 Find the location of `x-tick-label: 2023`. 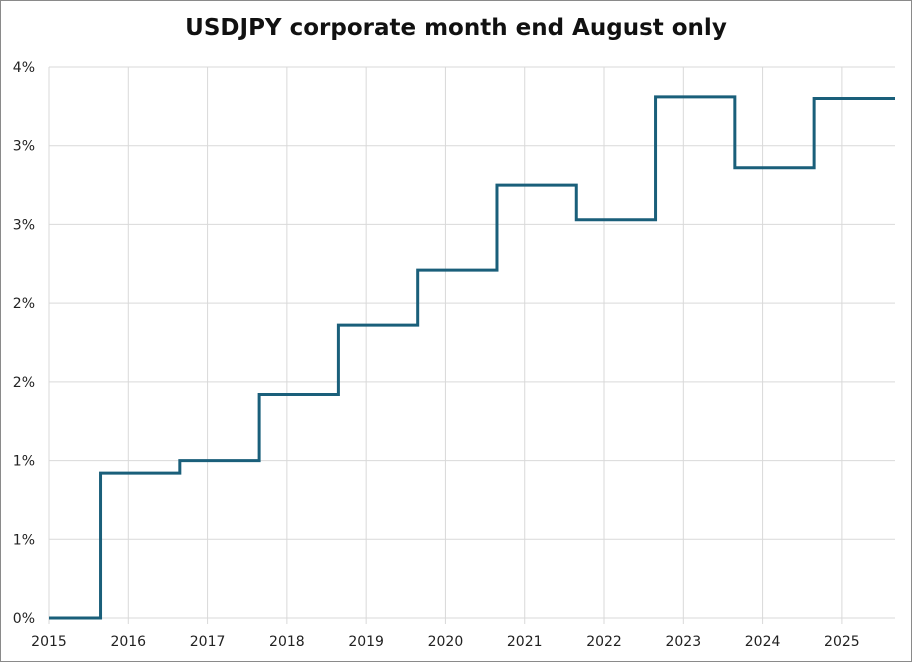

x-tick-label: 2023 is located at coordinates (683, 642).